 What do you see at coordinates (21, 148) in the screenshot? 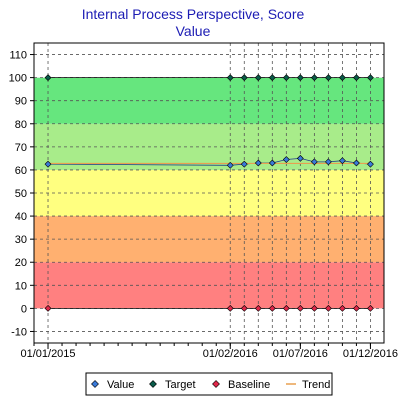
I see `y-tick-label: 70` at bounding box center [21, 148].